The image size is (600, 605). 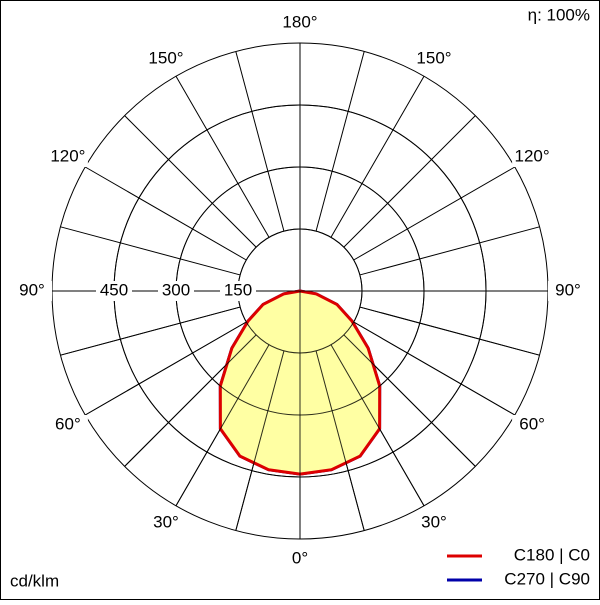 I want to click on angle-label: 0°, so click(x=300, y=557).